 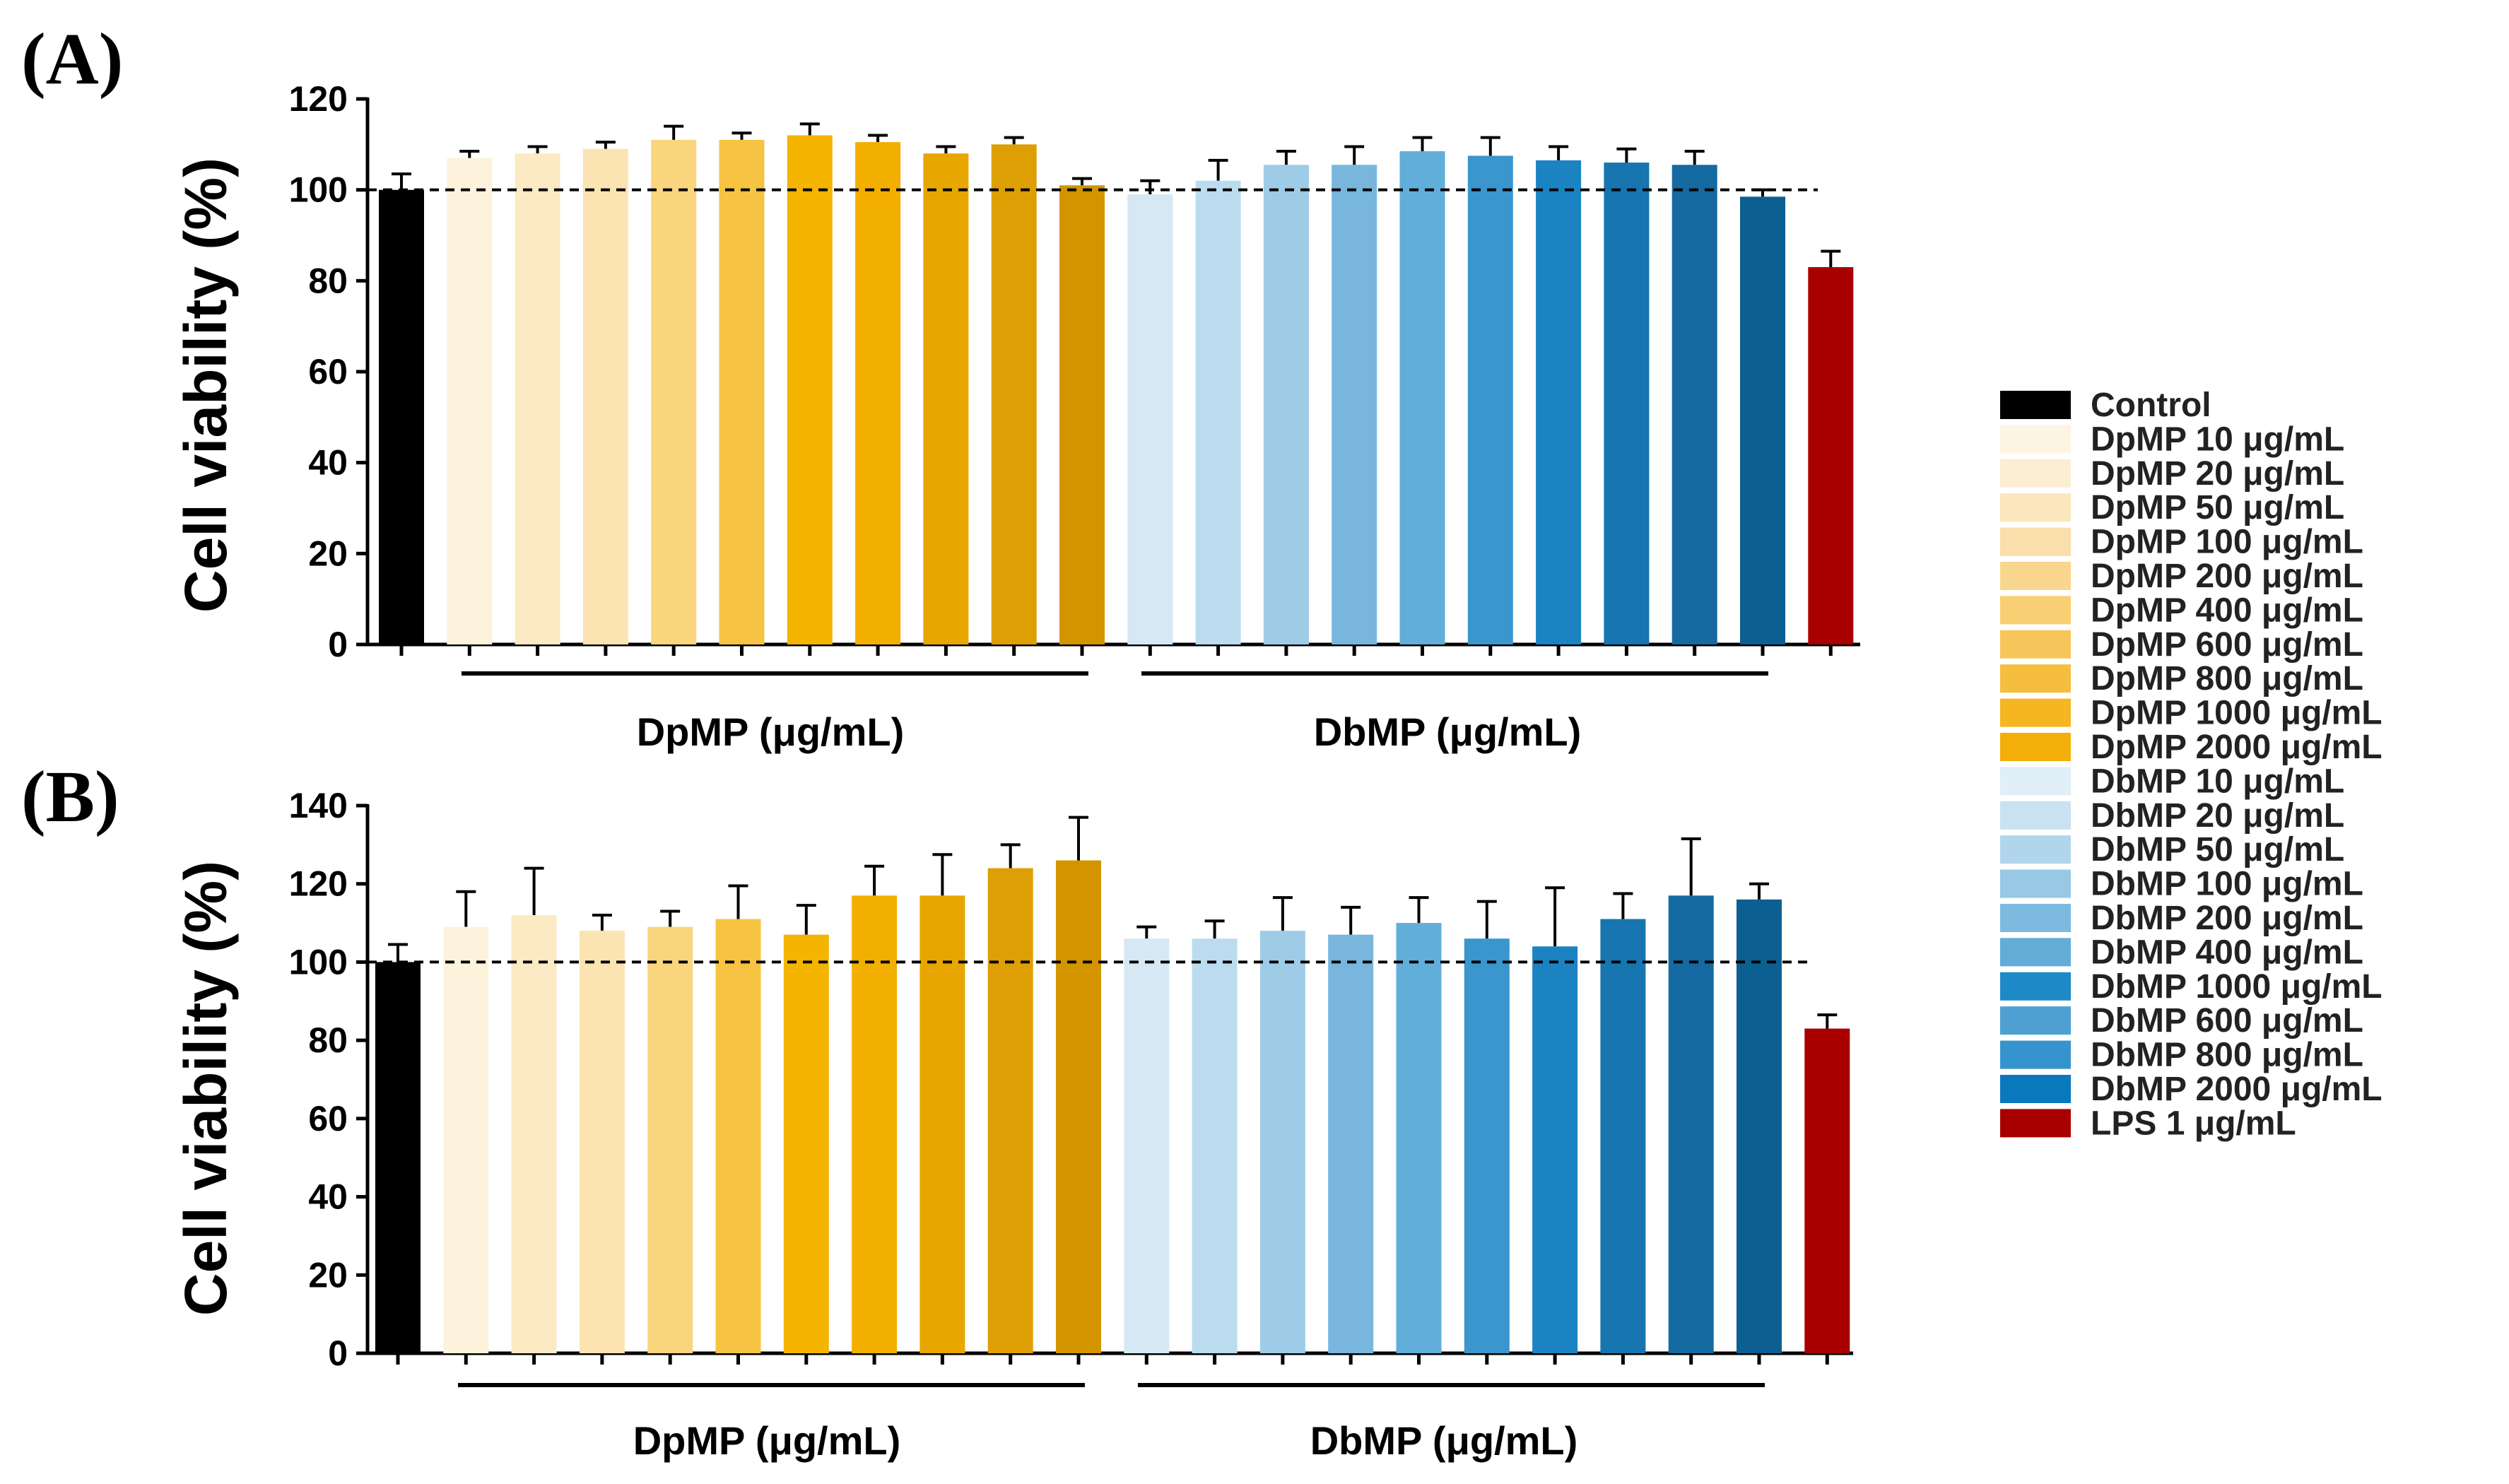 What do you see at coordinates (206, 385) in the screenshot?
I see `panel-a-y-axis-title: Cell viability (%)` at bounding box center [206, 385].